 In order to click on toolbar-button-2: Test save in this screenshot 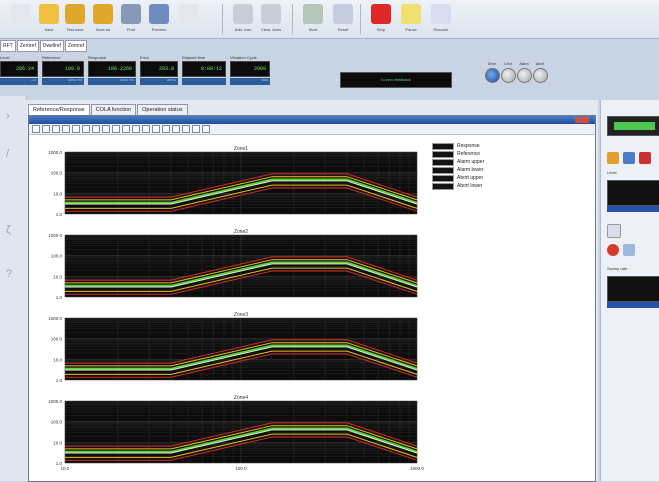, I will do `click(75, 19)`.